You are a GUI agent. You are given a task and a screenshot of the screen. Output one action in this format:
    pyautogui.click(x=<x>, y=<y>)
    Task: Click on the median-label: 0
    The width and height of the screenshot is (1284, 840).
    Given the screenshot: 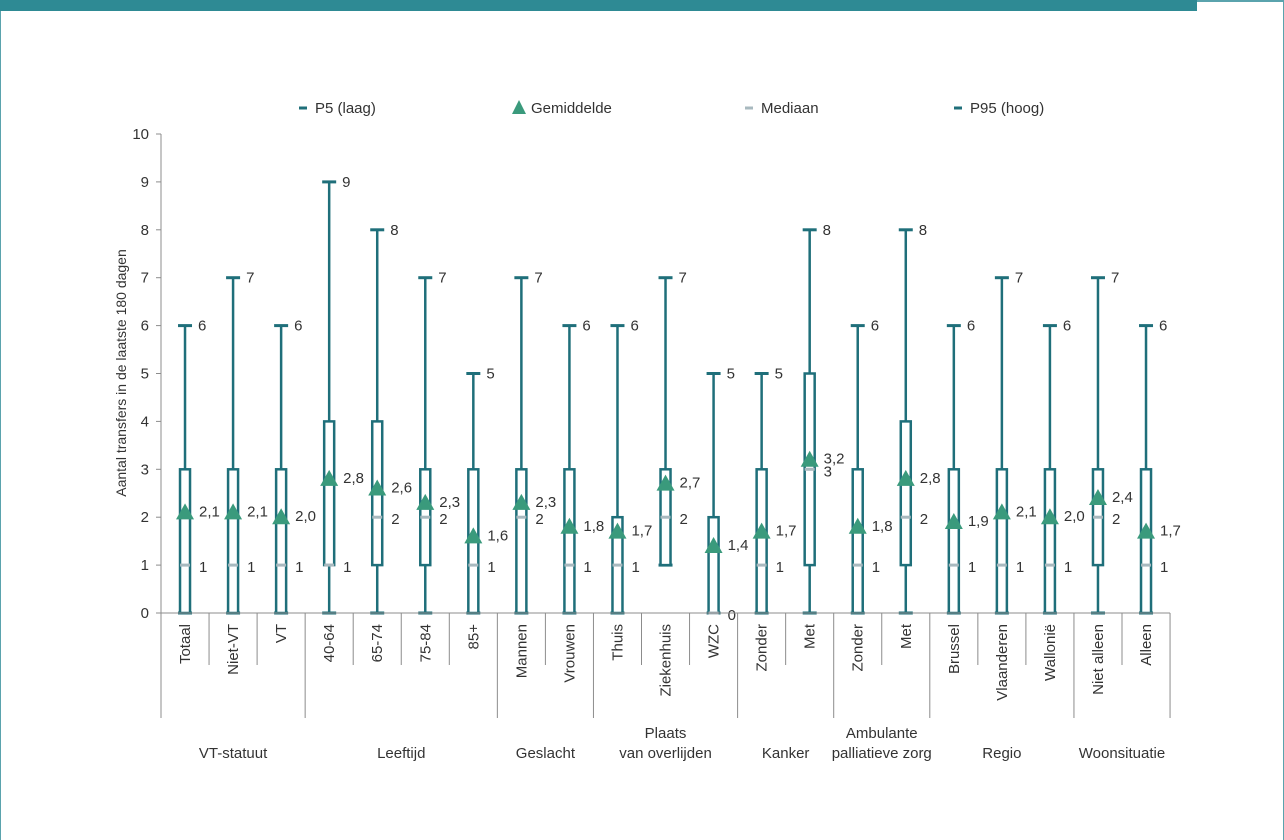 What is the action you would take?
    pyautogui.click(x=732, y=615)
    